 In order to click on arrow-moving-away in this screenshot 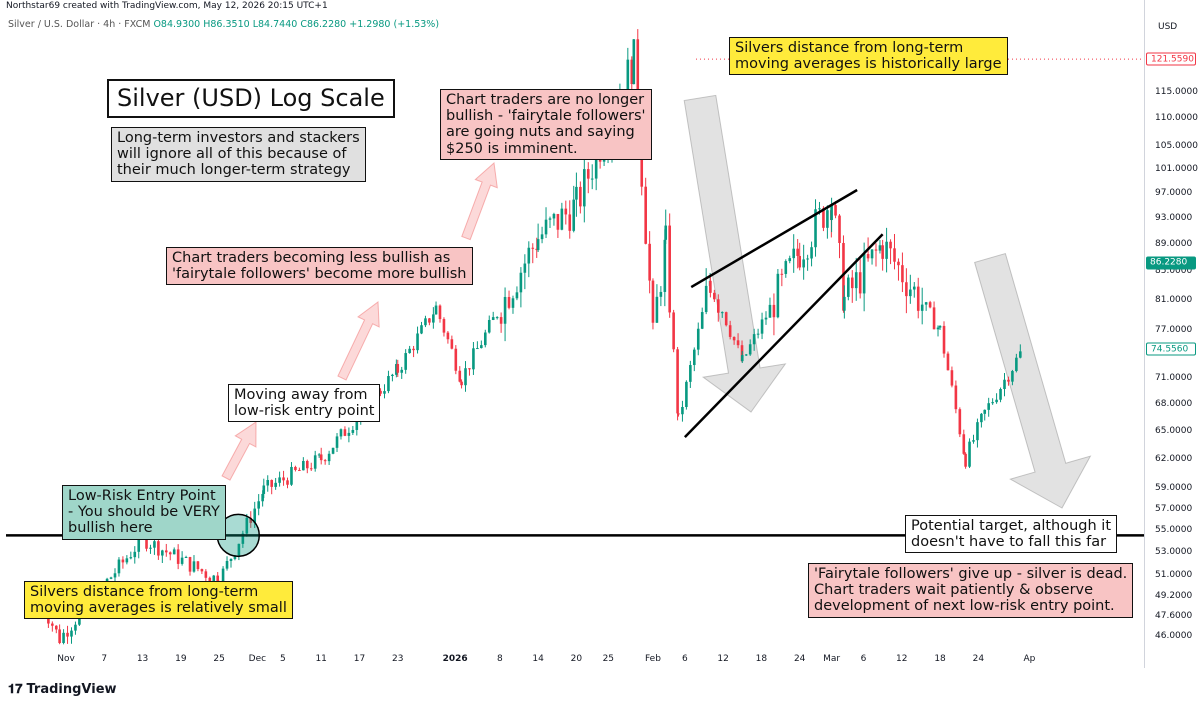, I will do `click(239, 451)`.